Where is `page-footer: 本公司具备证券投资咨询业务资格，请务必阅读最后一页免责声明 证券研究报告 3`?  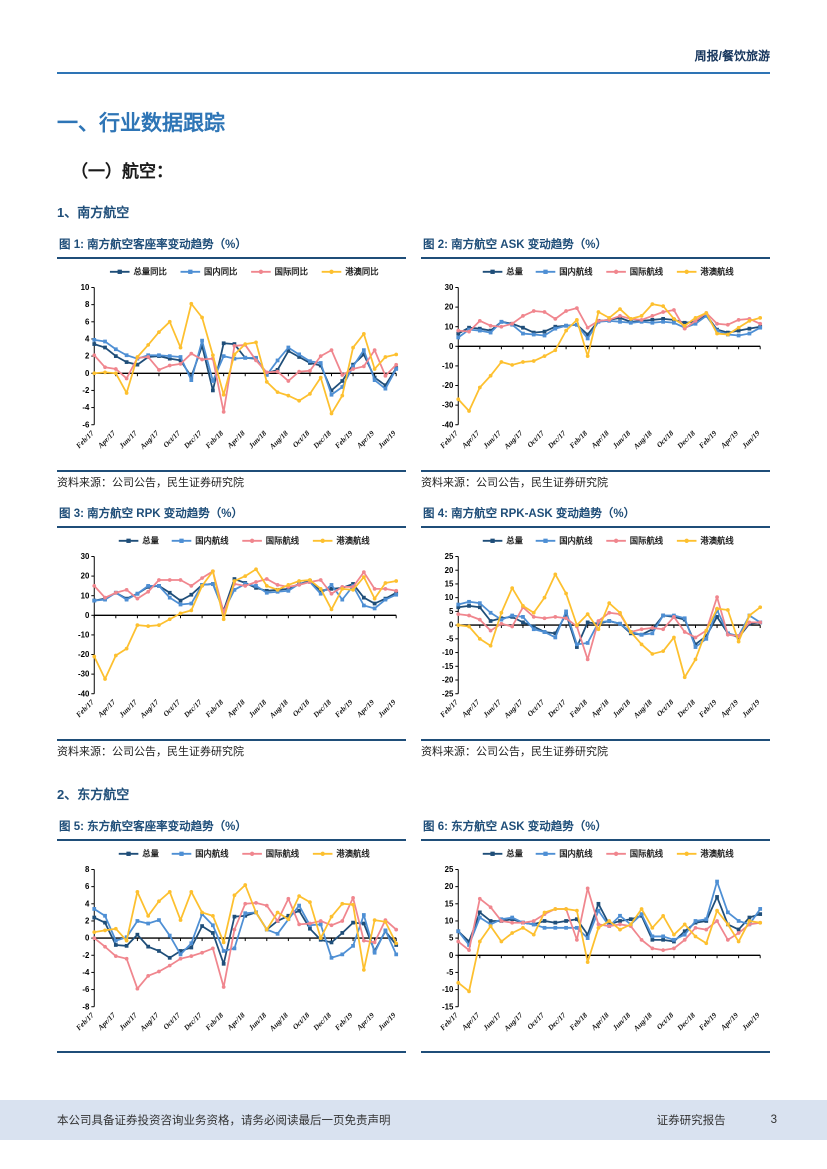 page-footer: 本公司具备证券投资咨询业务资格，请务必阅读最后一页免责声明 证券研究报告 3 is located at coordinates (413, 1120).